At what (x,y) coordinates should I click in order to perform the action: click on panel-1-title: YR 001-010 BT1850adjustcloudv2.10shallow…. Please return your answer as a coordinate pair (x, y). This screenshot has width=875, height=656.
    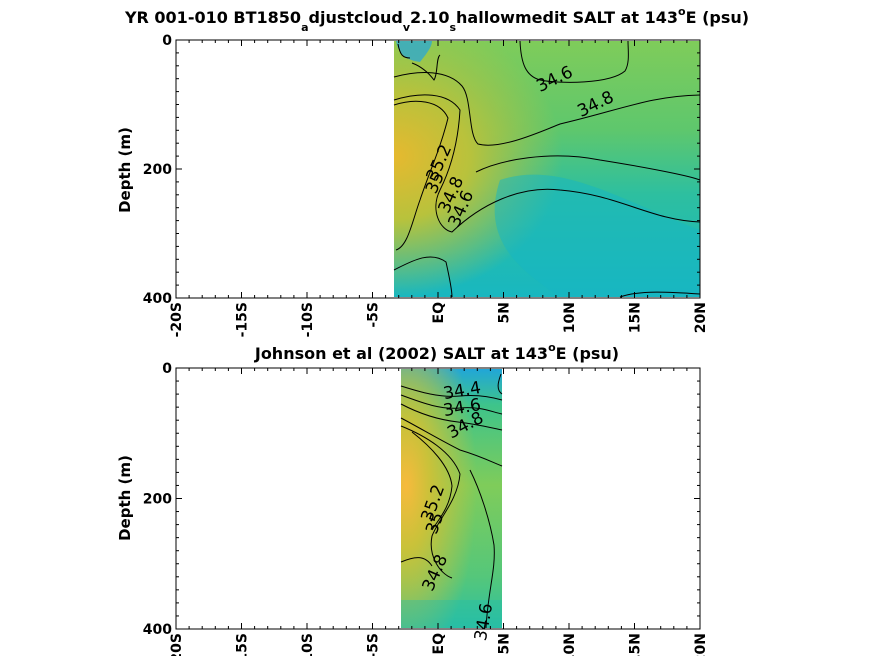
    Looking at the image, I should click on (436, 19).